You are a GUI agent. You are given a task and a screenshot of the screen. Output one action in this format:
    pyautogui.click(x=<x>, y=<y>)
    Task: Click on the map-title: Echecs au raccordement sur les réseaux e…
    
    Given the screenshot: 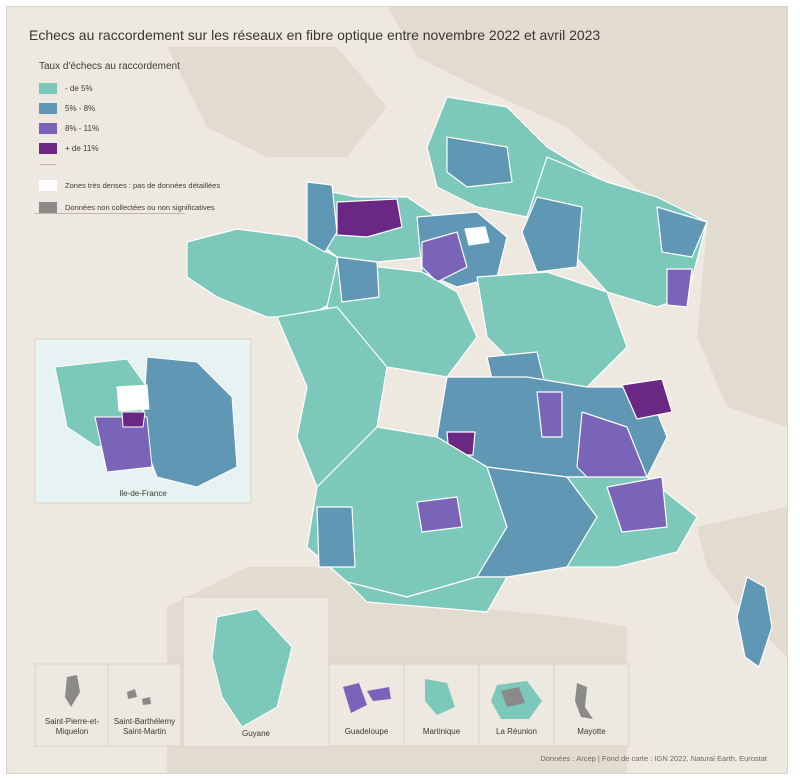 What is the action you would take?
    pyautogui.click(x=315, y=35)
    